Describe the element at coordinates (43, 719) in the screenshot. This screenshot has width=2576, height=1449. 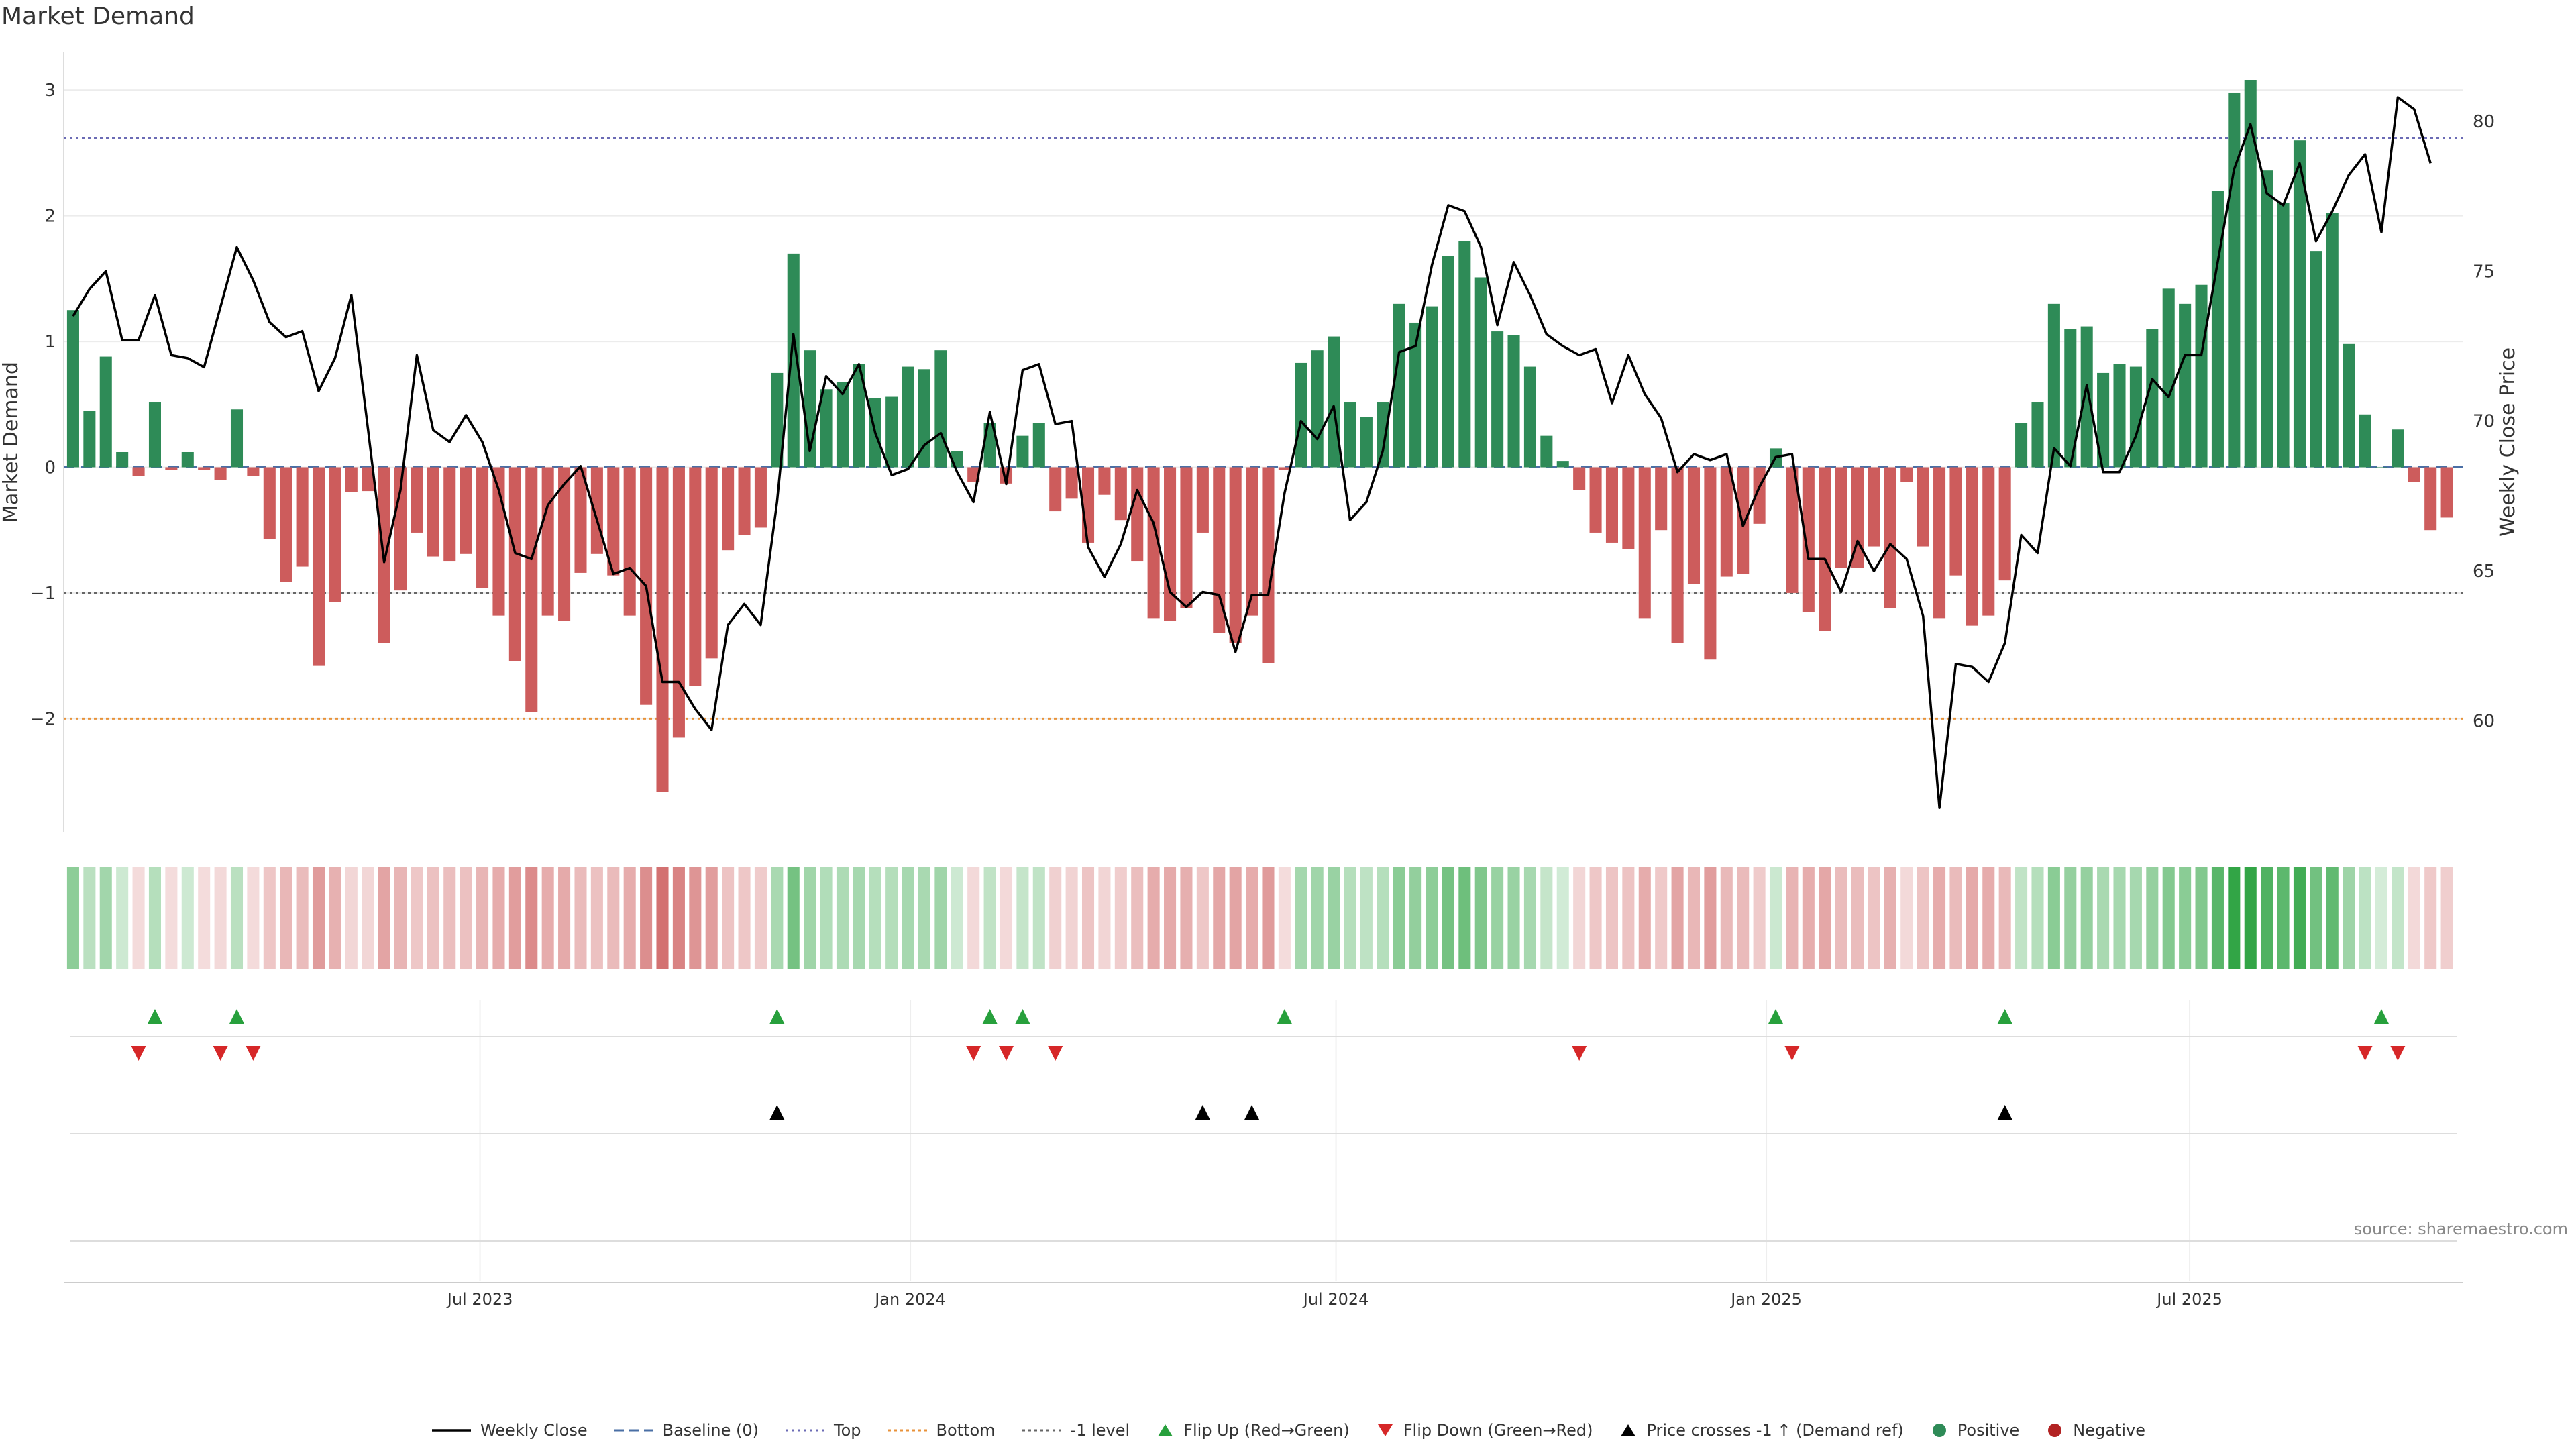
I see `y-tick-label: −2` at that location.